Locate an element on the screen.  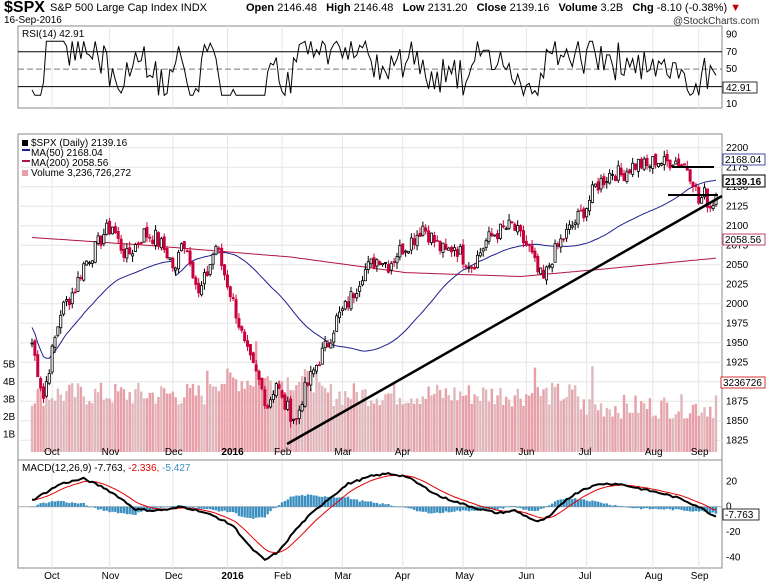
month-label: Aug is located at coordinates (654, 576).